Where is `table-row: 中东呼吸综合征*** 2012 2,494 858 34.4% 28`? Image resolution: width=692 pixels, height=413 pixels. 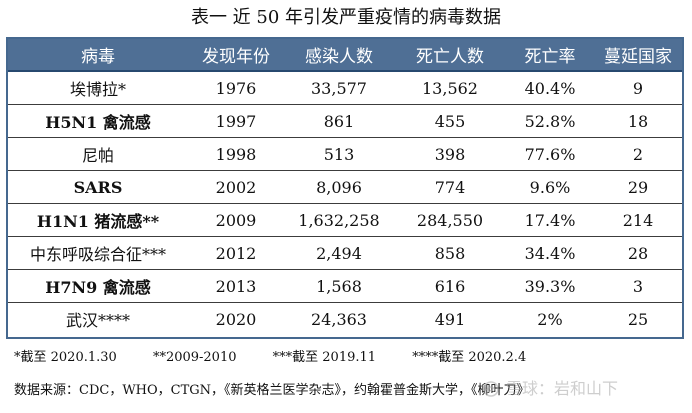 table-row: 中东呼吸综合征*** 2012 2,494 858 34.4% 28 is located at coordinates (345, 253).